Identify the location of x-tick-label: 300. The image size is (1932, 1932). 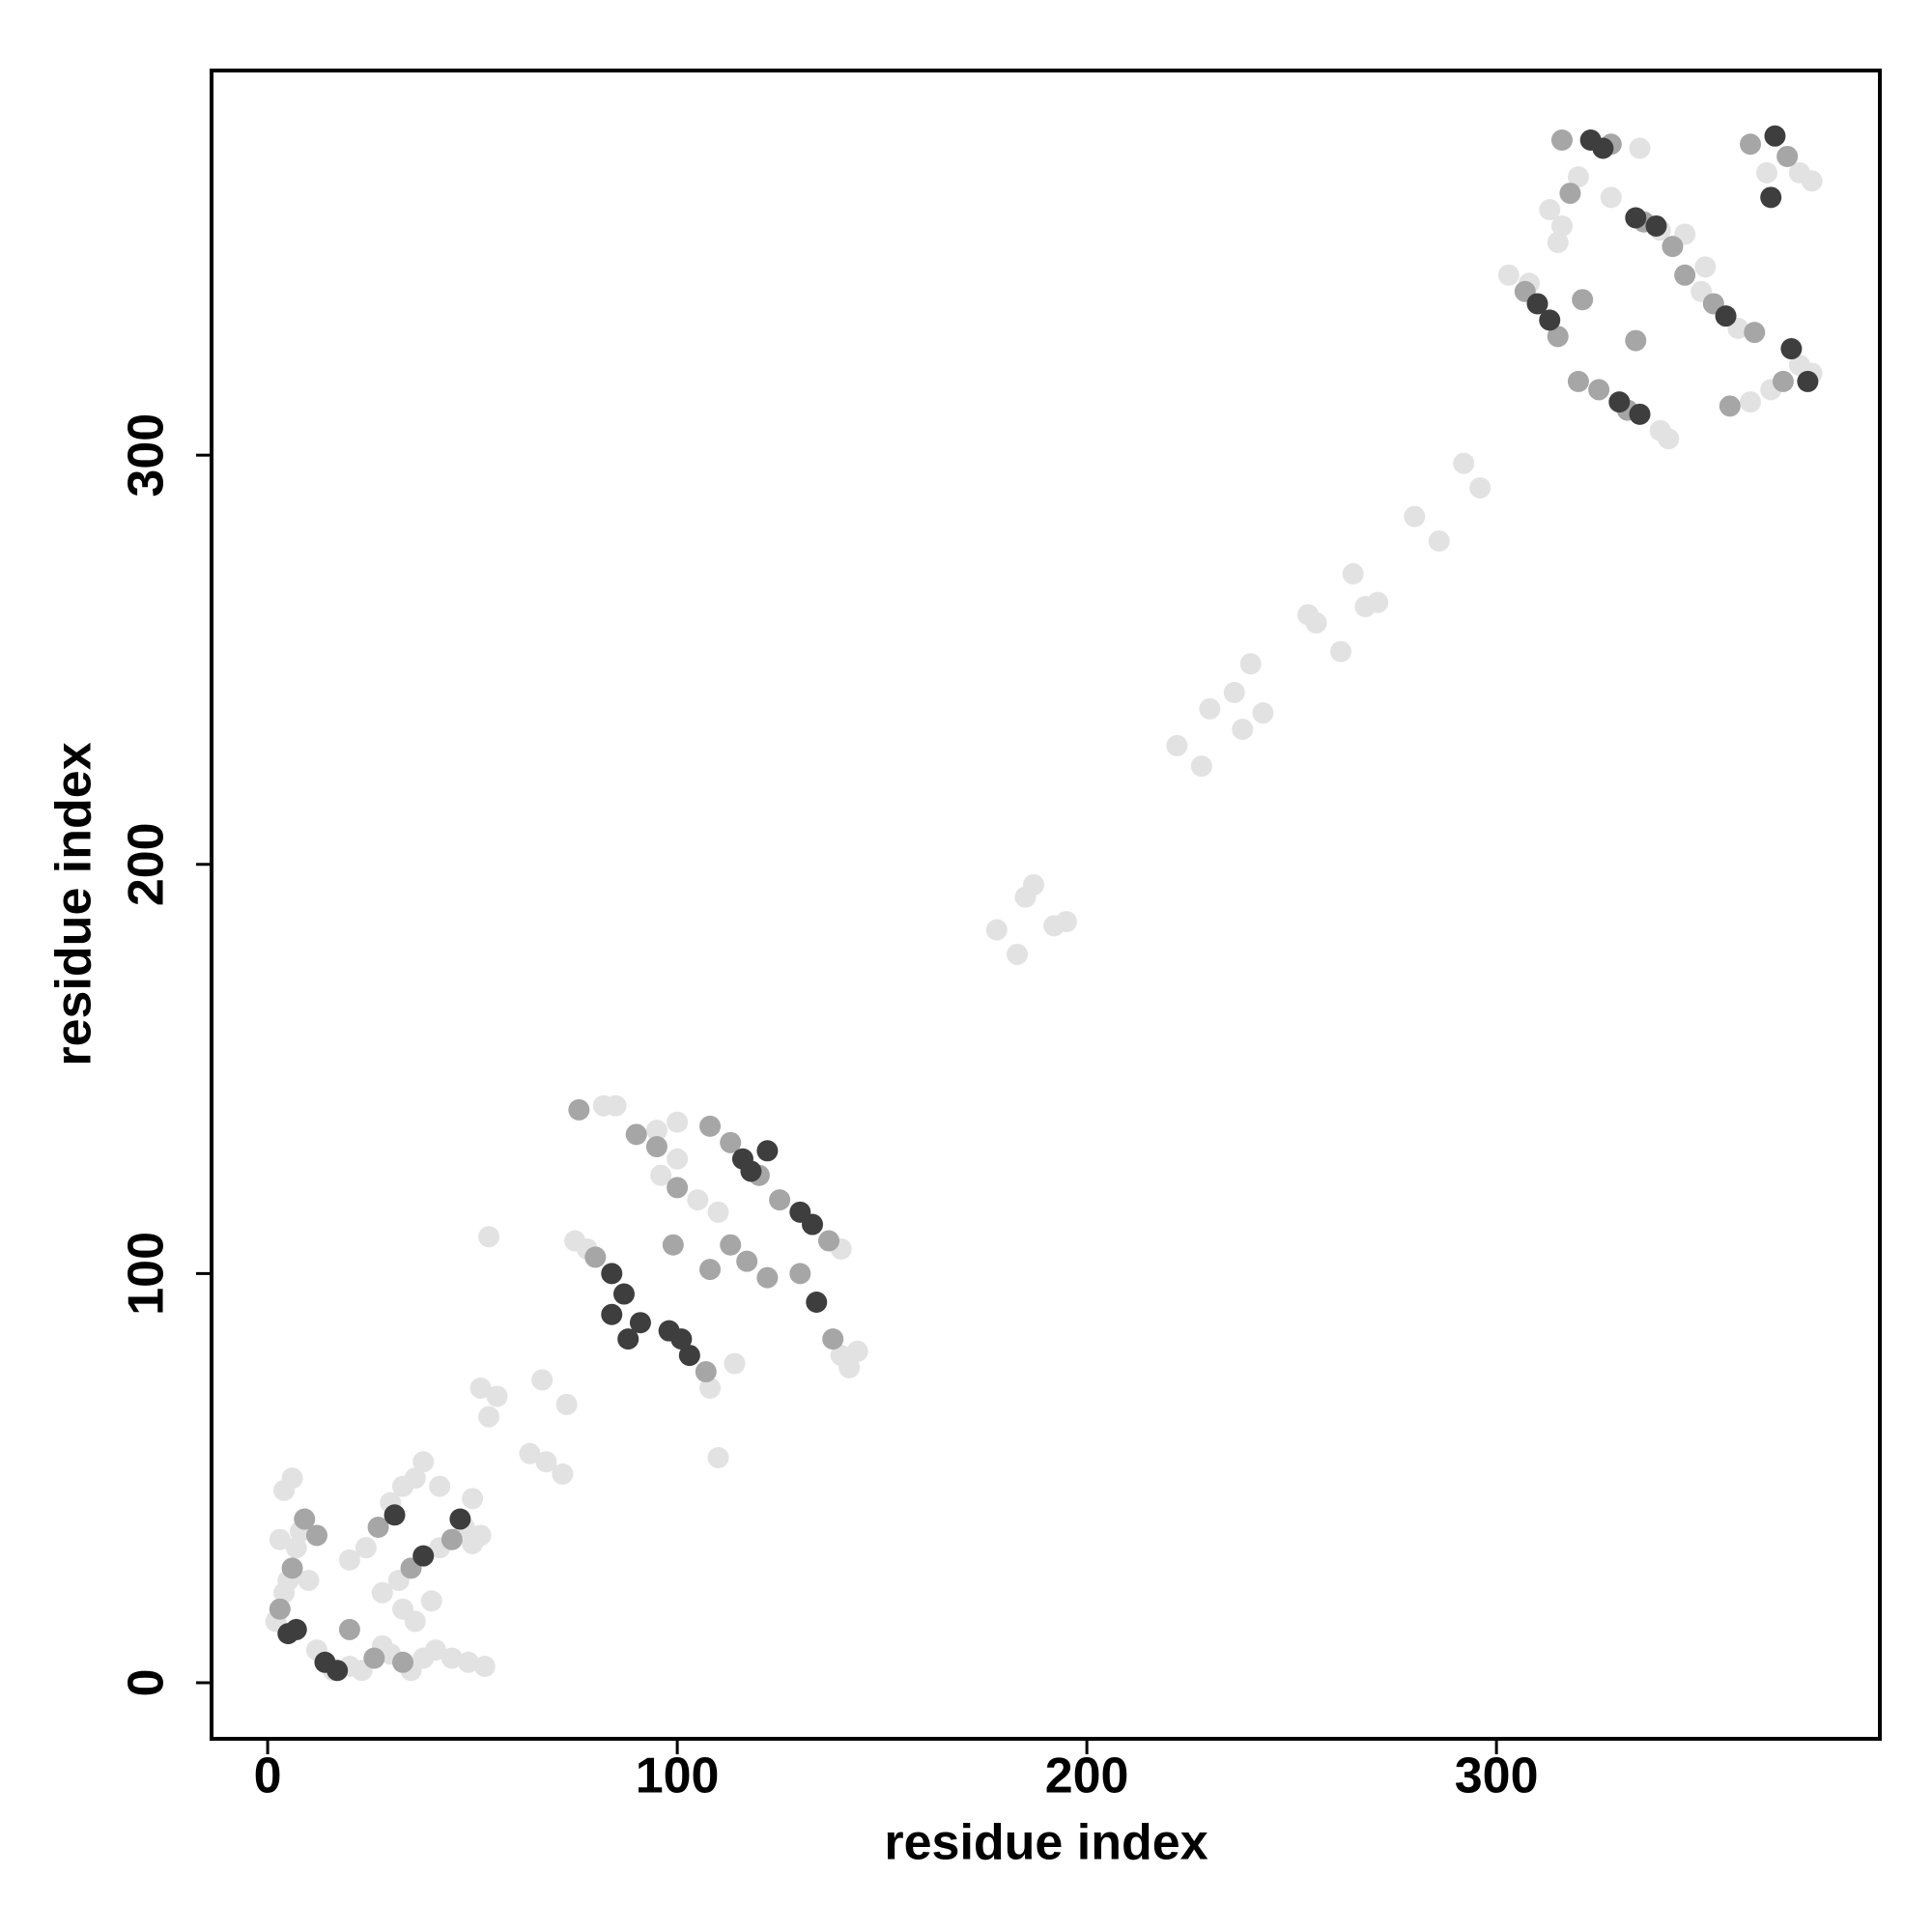
(1497, 1776).